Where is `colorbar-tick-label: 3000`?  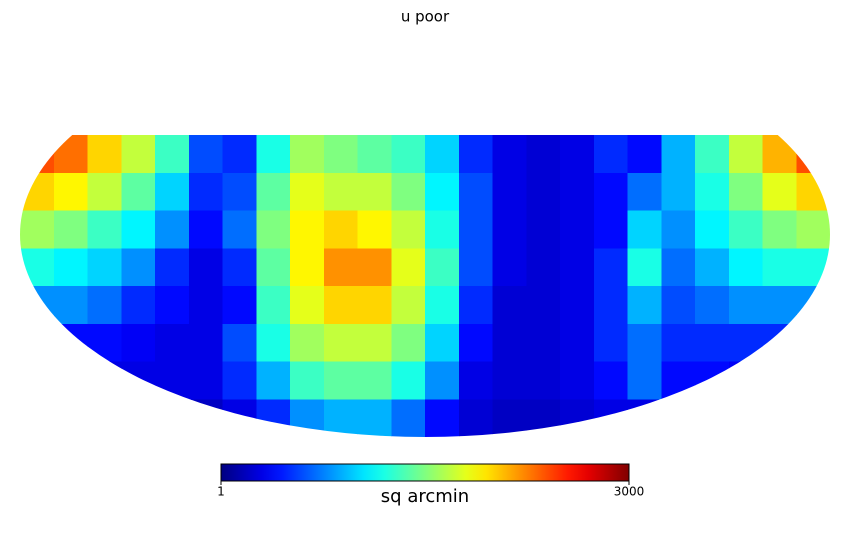 colorbar-tick-label: 3000 is located at coordinates (629, 492).